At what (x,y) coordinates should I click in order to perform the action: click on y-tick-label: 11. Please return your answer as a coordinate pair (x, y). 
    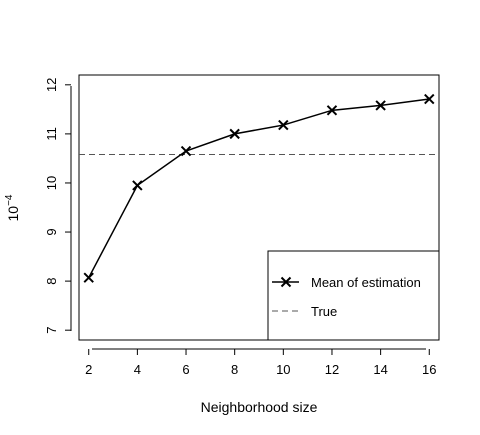
    Looking at the image, I should click on (51, 134).